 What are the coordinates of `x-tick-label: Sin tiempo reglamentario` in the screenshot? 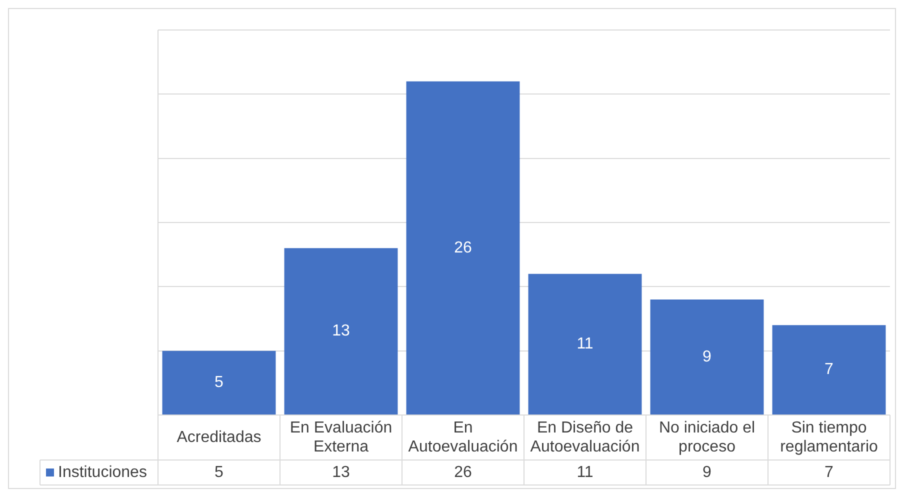 It's located at (829, 437).